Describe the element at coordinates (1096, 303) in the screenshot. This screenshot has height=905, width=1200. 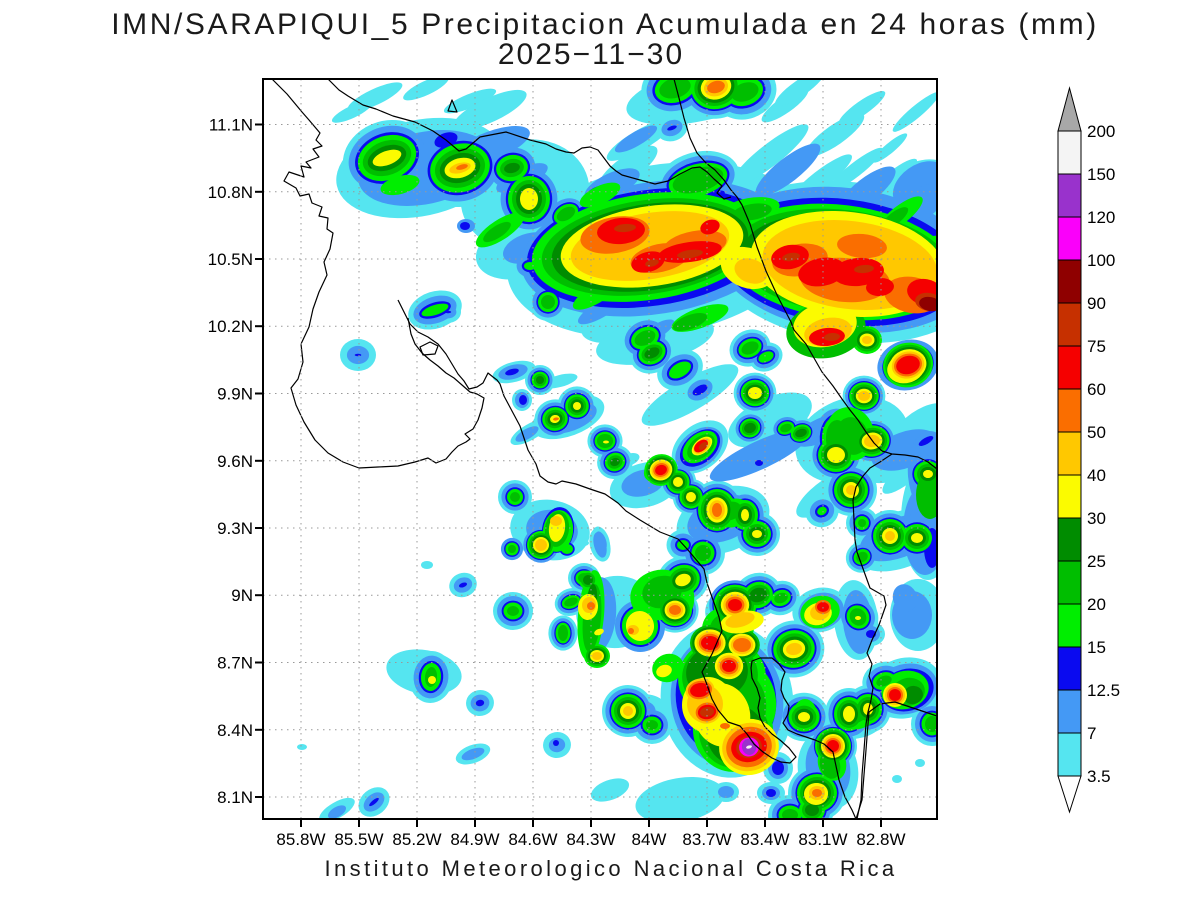
I see `svg-text: 90` at that location.